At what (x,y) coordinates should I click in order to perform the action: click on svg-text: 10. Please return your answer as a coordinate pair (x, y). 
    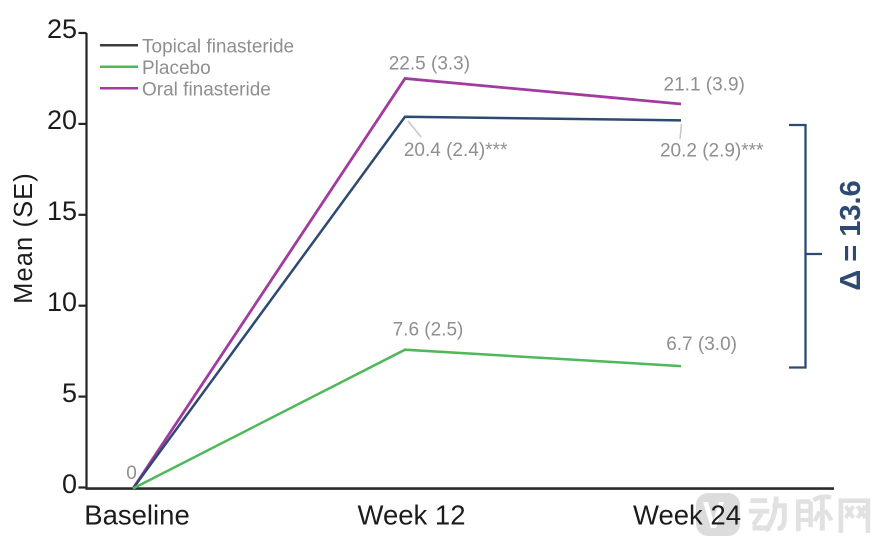
    Looking at the image, I should click on (62, 302).